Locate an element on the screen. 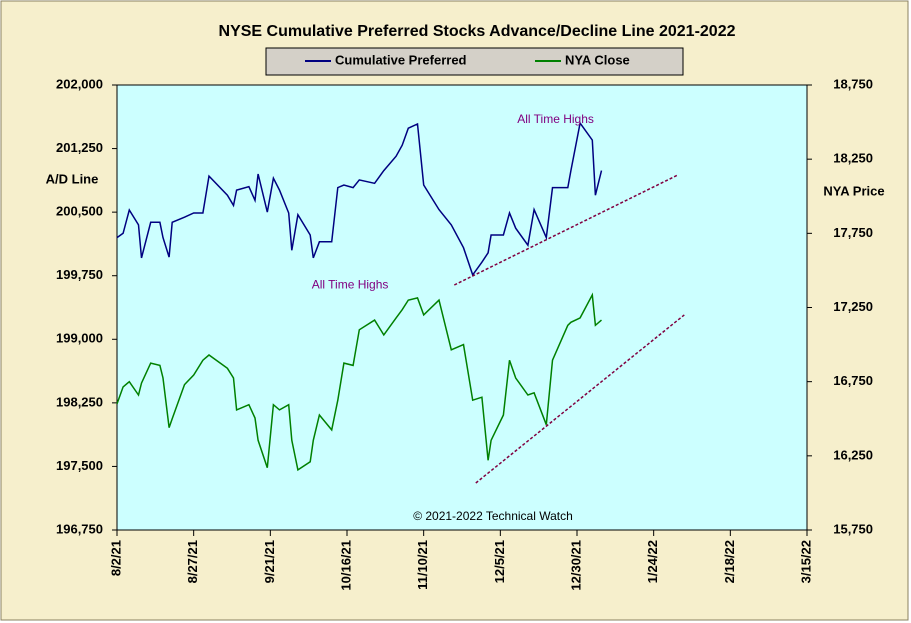  y-tick-label: 198,250 is located at coordinates (79, 401).